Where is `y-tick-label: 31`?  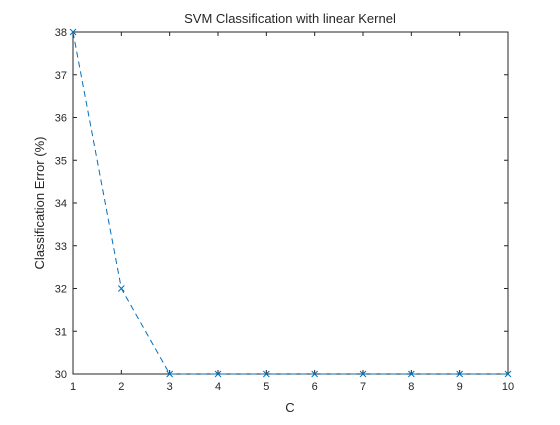 y-tick-label: 31 is located at coordinates (61, 332).